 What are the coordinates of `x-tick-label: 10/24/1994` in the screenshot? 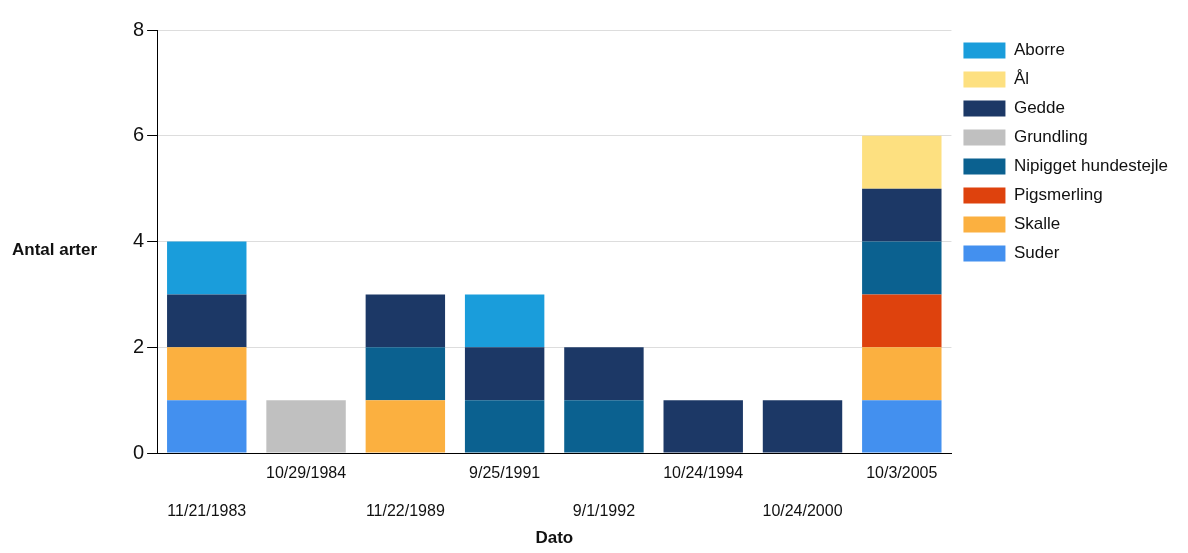 It's located at (703, 473).